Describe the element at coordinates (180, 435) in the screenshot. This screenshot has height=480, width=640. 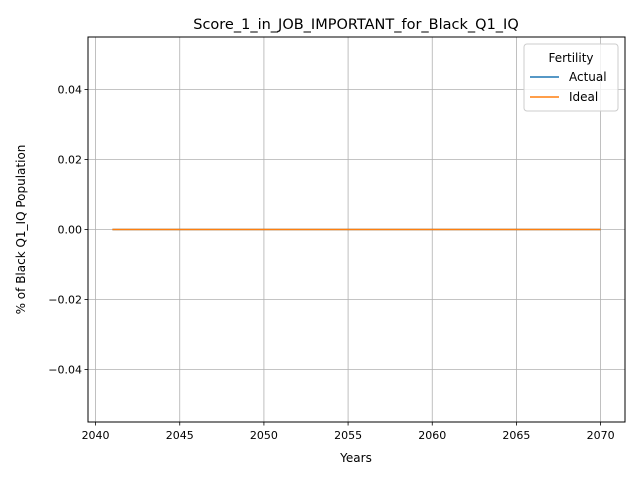
I see `x-tick-label: 2045` at that location.